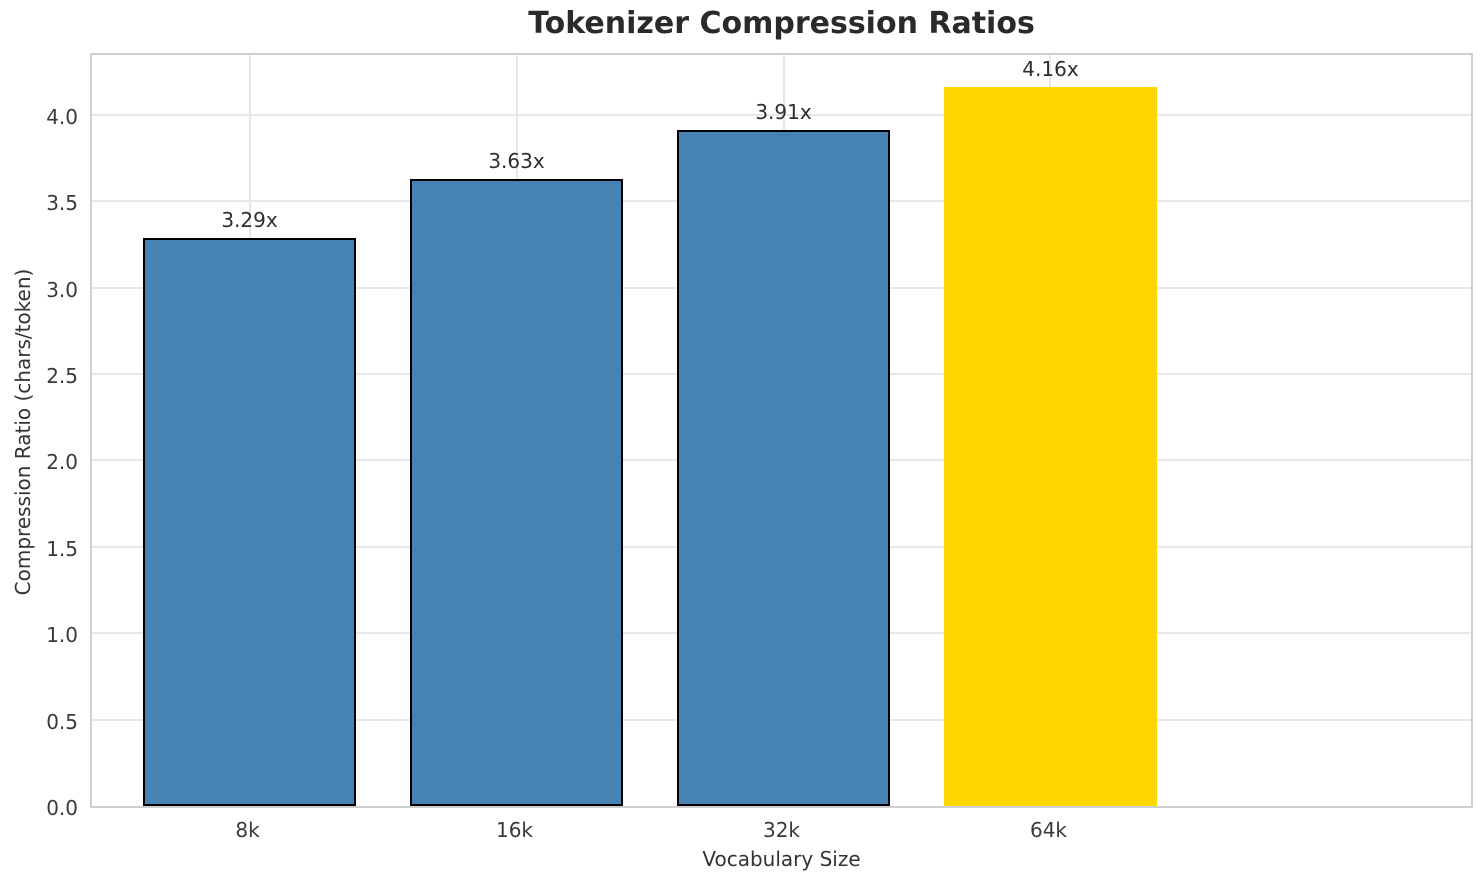  Describe the element at coordinates (1050, 69) in the screenshot. I see `bar-value-label: 4.16x` at that location.